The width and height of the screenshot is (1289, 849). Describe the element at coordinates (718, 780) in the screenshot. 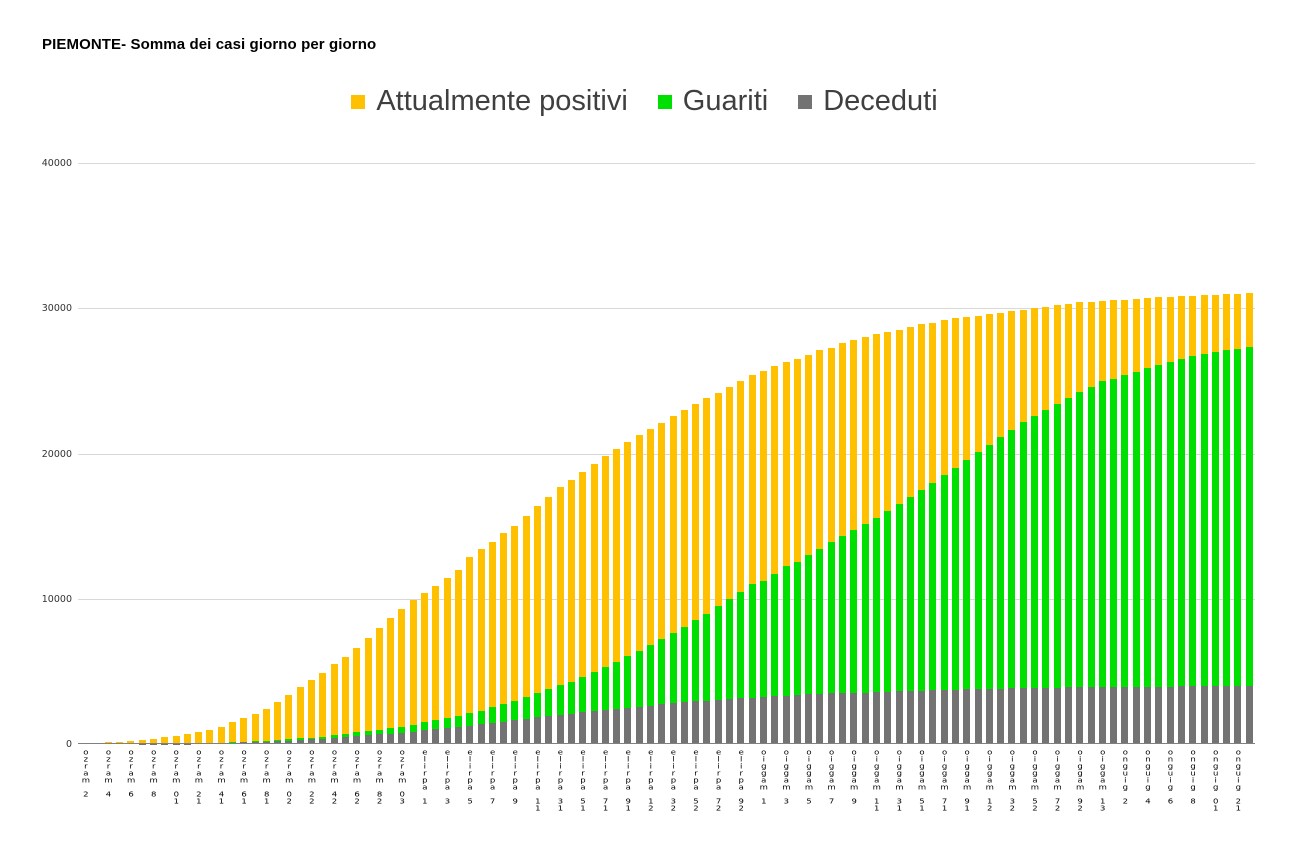

I see `x-axis-label-27-aprile: elirpa 72` at that location.